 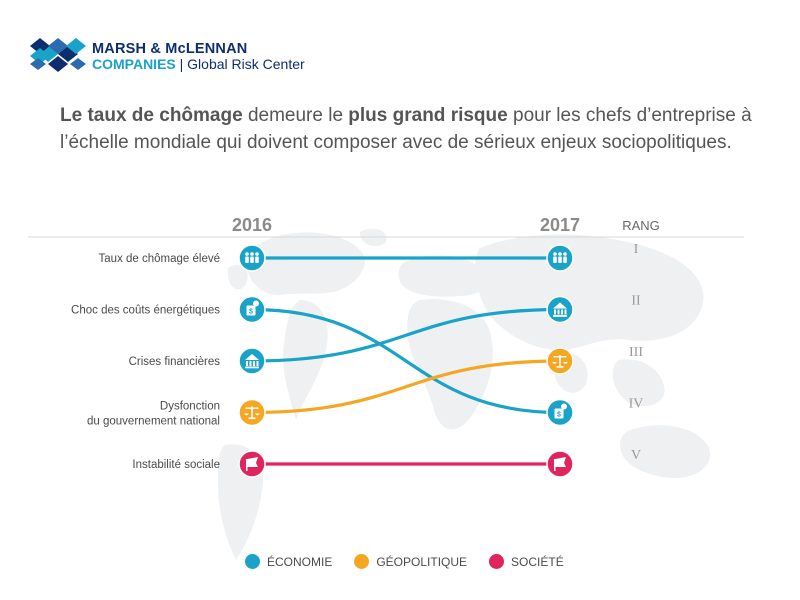 What do you see at coordinates (58, 55) in the screenshot?
I see `mmc-logo-icon` at bounding box center [58, 55].